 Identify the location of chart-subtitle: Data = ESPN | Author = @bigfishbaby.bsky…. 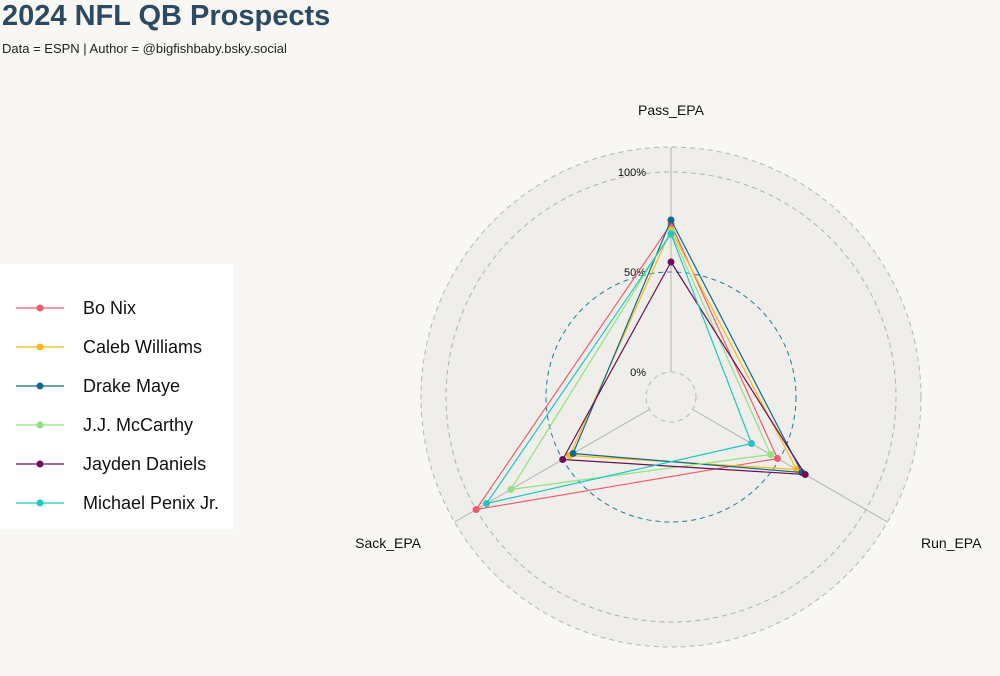
(144, 48).